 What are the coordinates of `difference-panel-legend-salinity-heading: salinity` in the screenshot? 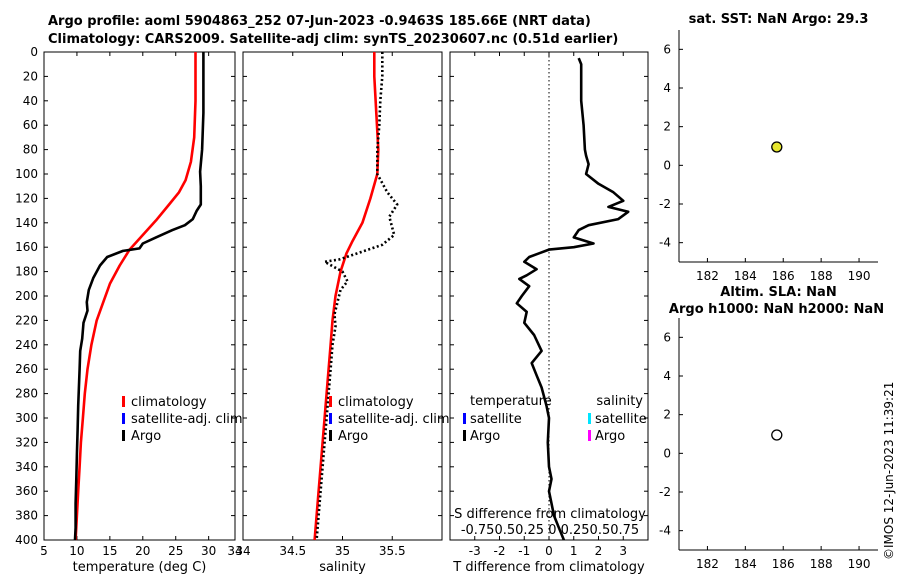 It's located at (619, 401).